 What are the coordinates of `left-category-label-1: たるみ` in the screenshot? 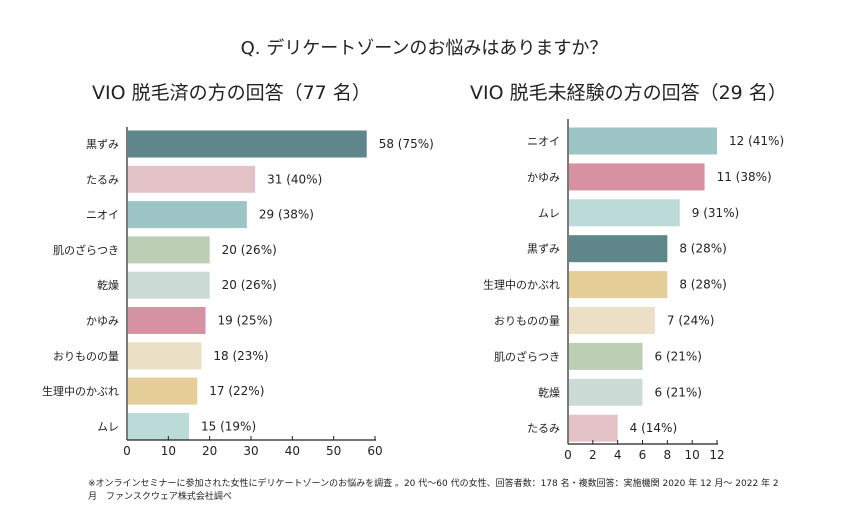 It's located at (102, 179).